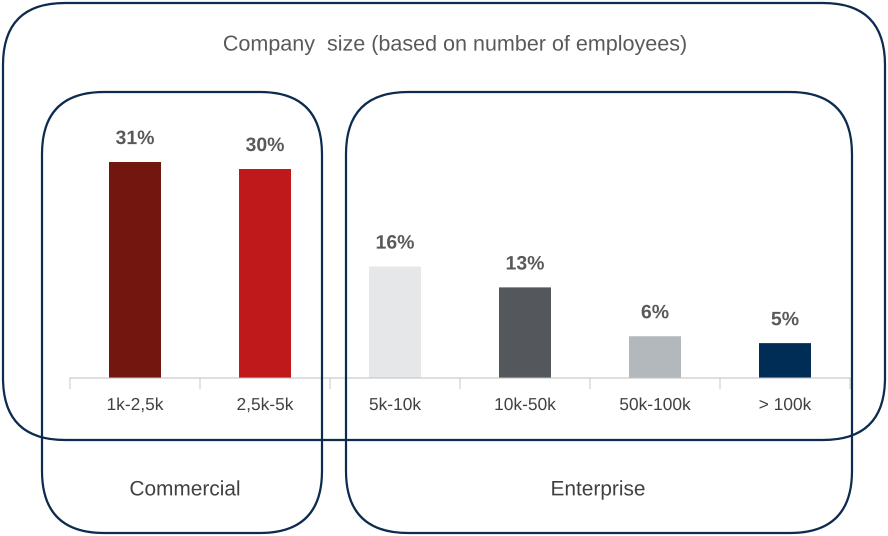 The image size is (888, 536). Describe the element at coordinates (265, 404) in the screenshot. I see `x-tick-label: 2,5k-5k` at that location.